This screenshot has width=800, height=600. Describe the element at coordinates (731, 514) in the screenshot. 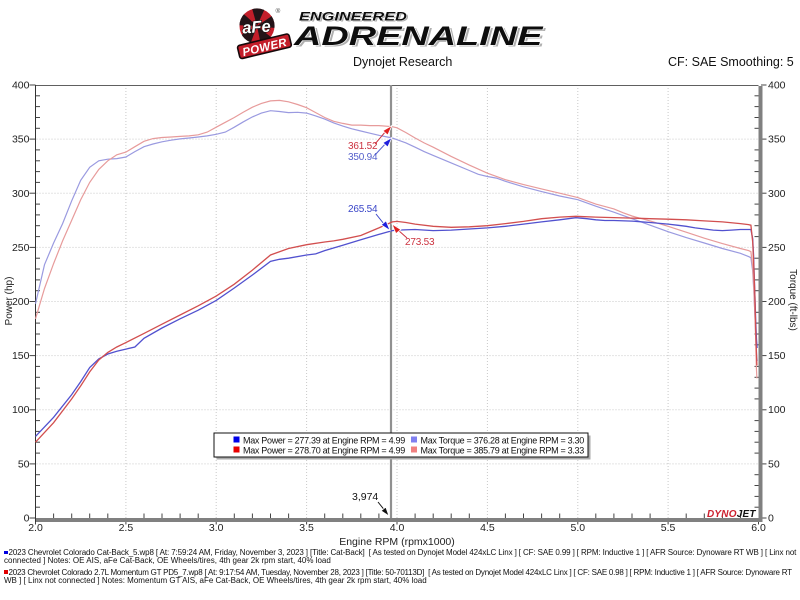

I see `svg-text: DYNOJET` at that location.